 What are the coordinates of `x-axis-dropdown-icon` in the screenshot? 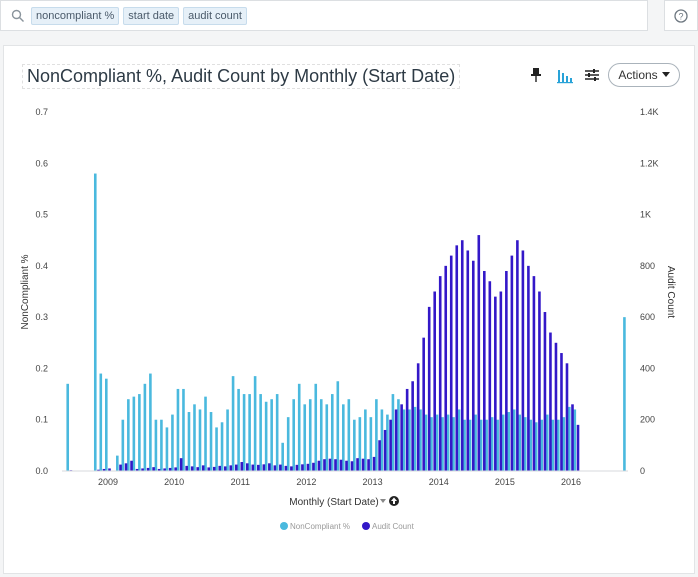 It's located at (383, 501).